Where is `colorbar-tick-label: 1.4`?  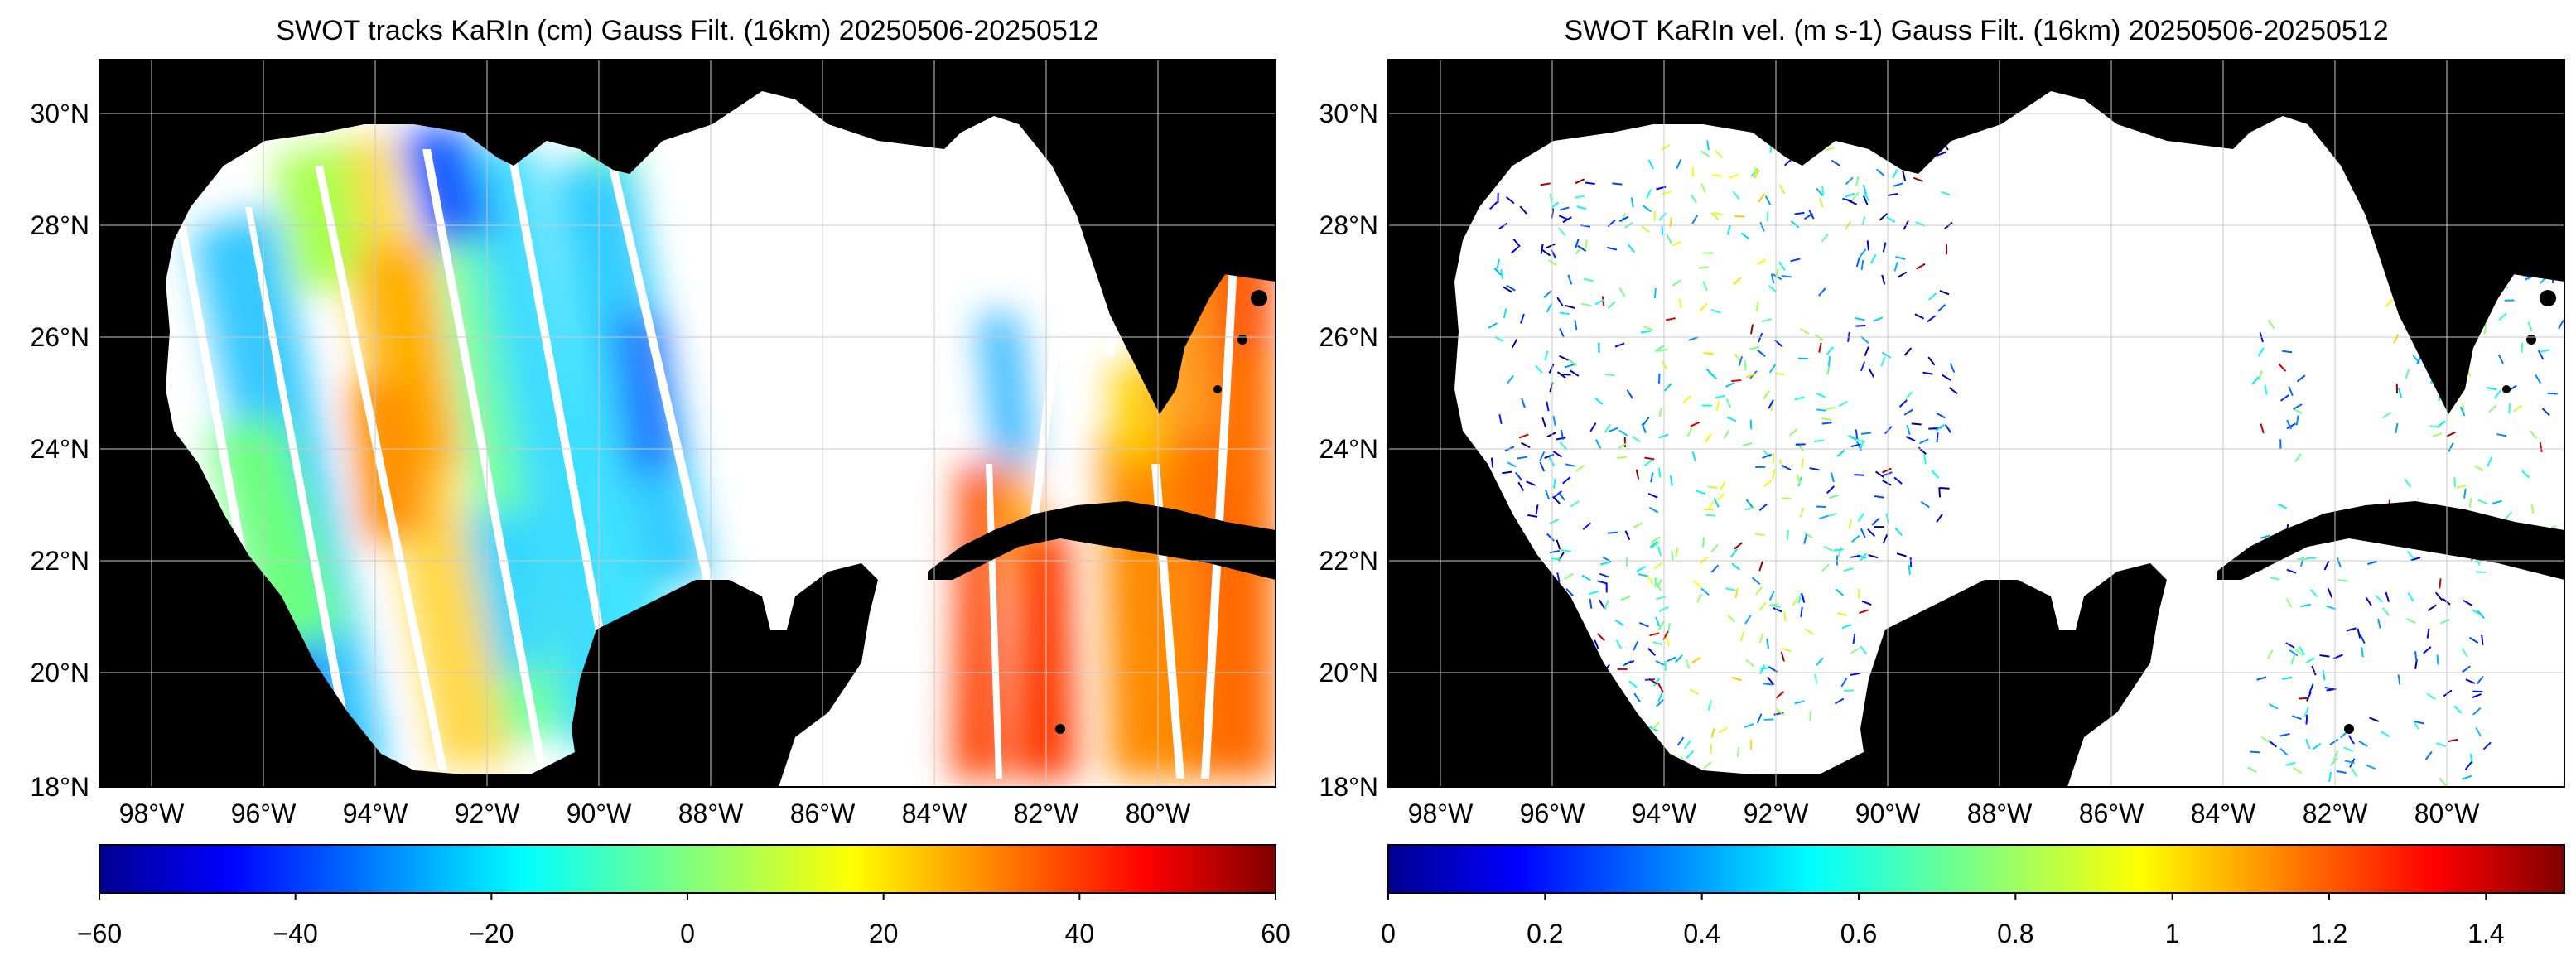
colorbar-tick-label: 1.4 is located at coordinates (2485, 934).